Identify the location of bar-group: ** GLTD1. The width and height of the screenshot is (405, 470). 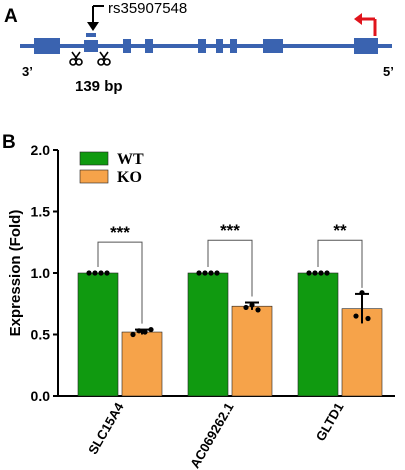
(340, 332).